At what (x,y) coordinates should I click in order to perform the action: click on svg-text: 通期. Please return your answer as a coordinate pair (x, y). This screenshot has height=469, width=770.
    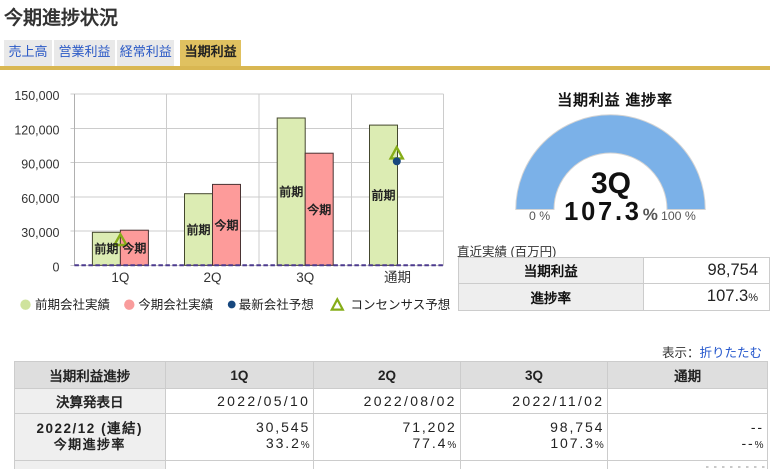
    Looking at the image, I should click on (397, 277).